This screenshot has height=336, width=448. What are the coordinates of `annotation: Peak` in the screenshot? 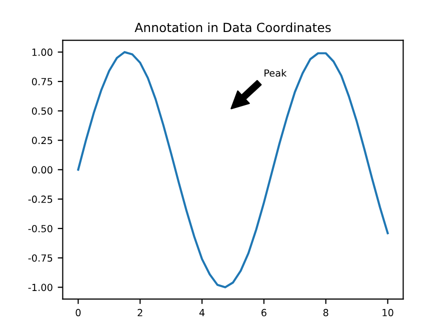 It's located at (275, 73).